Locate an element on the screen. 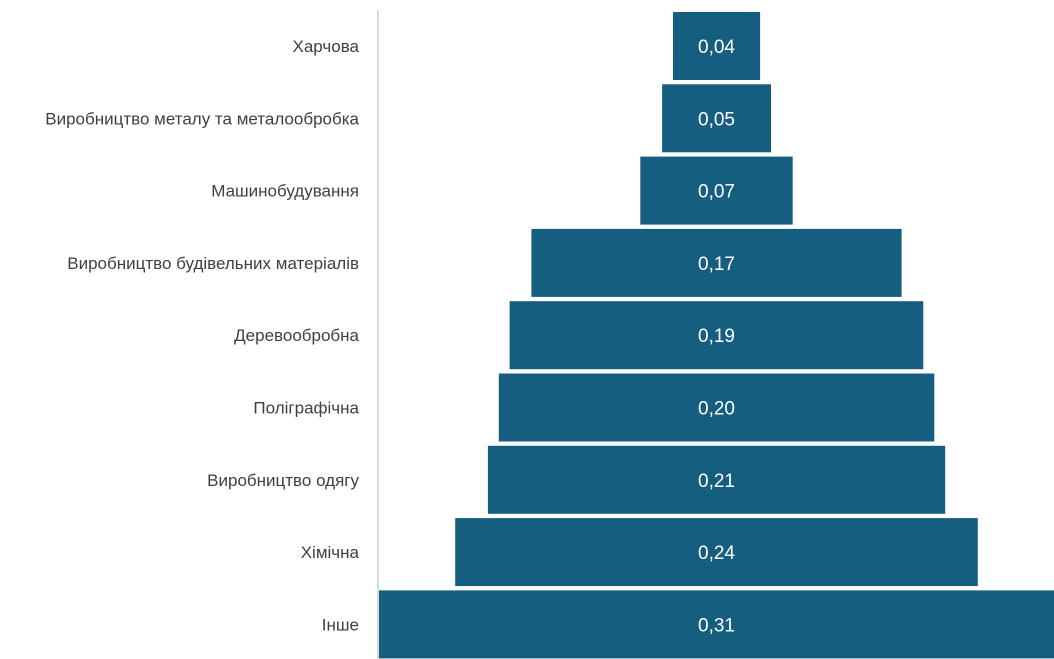 This screenshot has width=1054, height=659. category-label: Харчова is located at coordinates (326, 46).